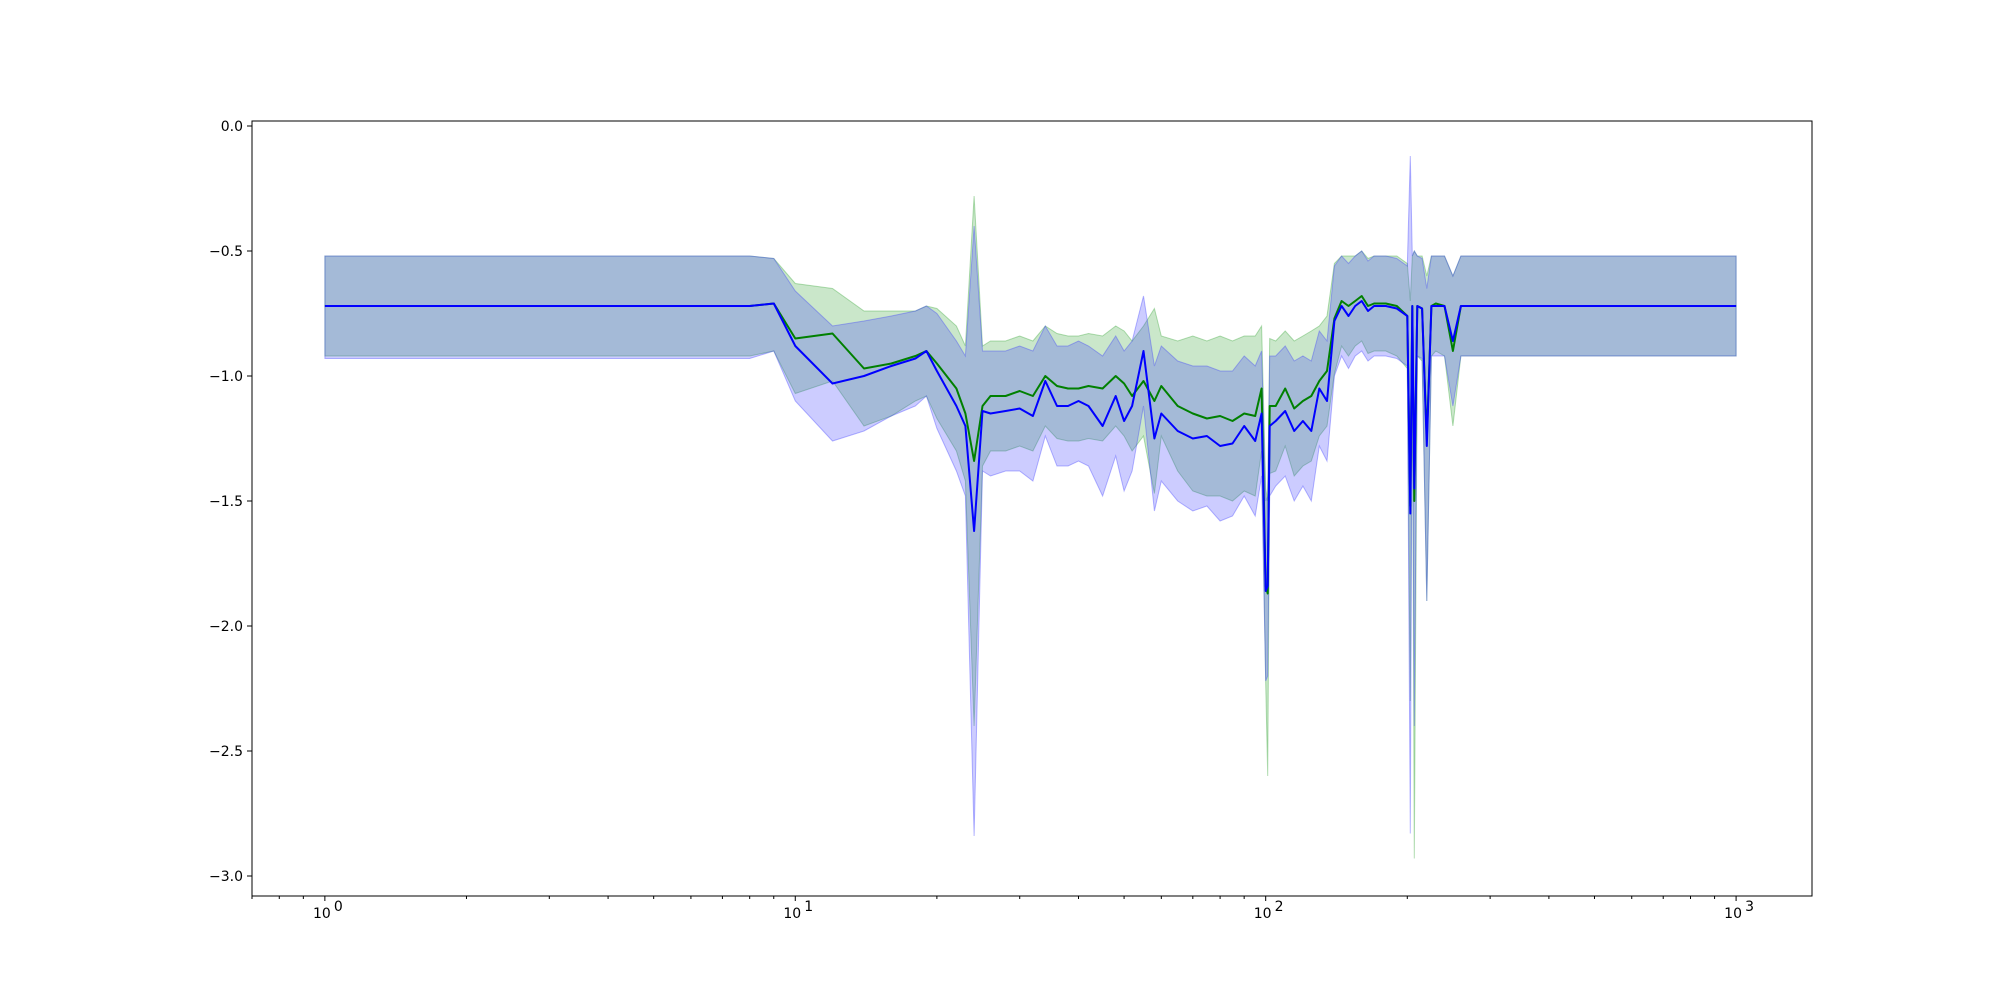  What do you see at coordinates (1733, 914) in the screenshot?
I see `x-tick-label-3: 10` at bounding box center [1733, 914].